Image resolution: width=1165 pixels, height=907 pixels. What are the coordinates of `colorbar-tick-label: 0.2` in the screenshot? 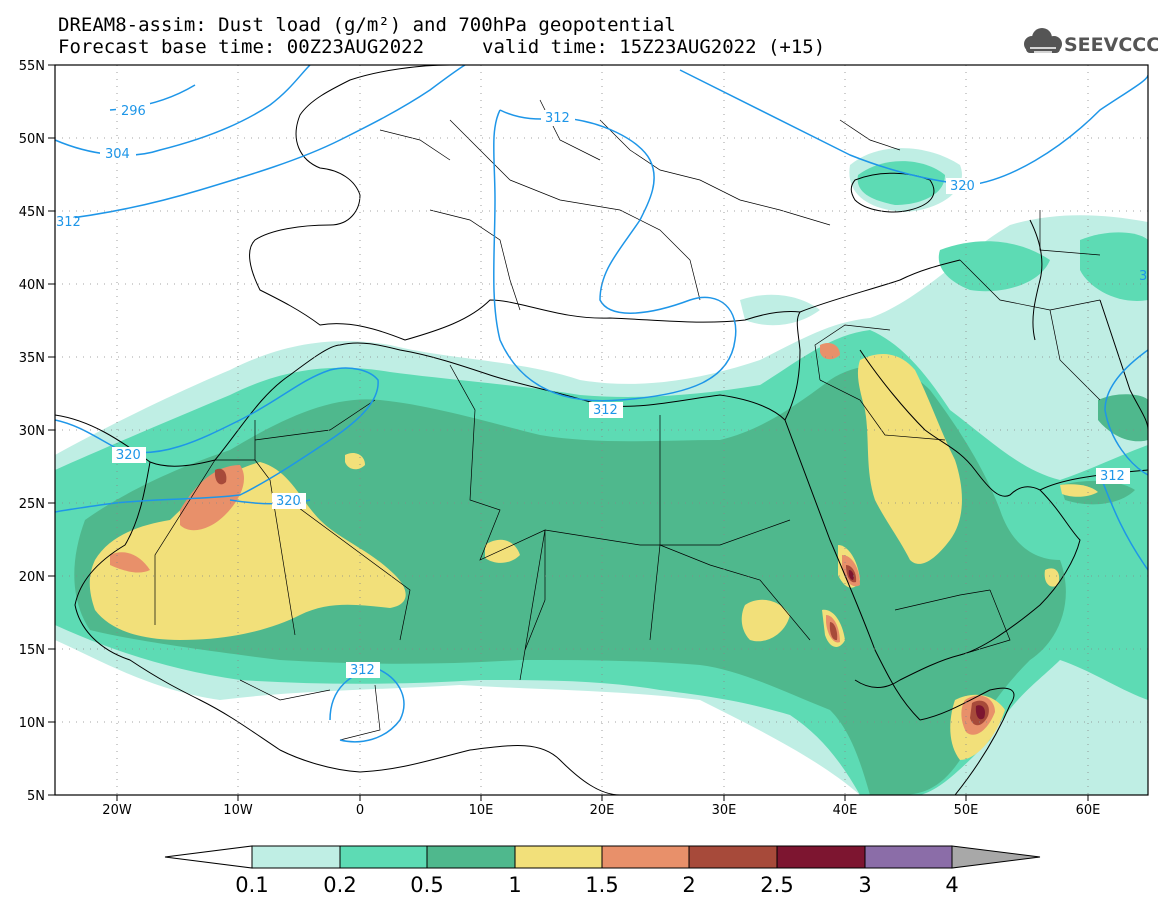 It's located at (339, 885).